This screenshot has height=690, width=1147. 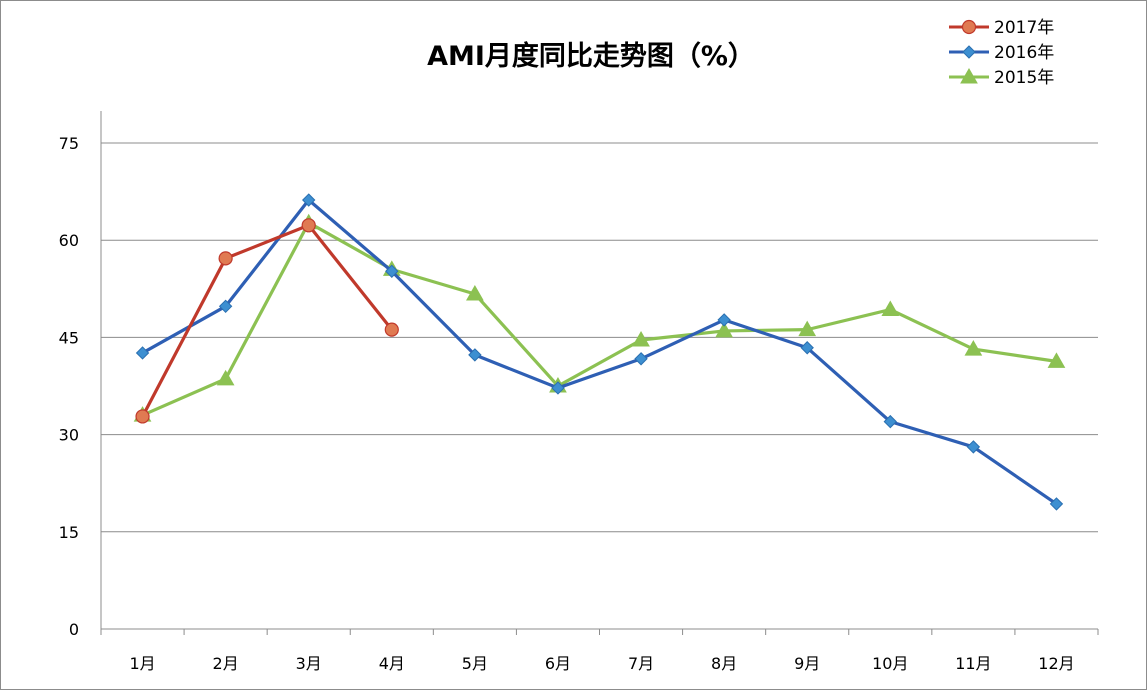 What do you see at coordinates (890, 663) in the screenshot?
I see `x-tick-label-9: 10月` at bounding box center [890, 663].